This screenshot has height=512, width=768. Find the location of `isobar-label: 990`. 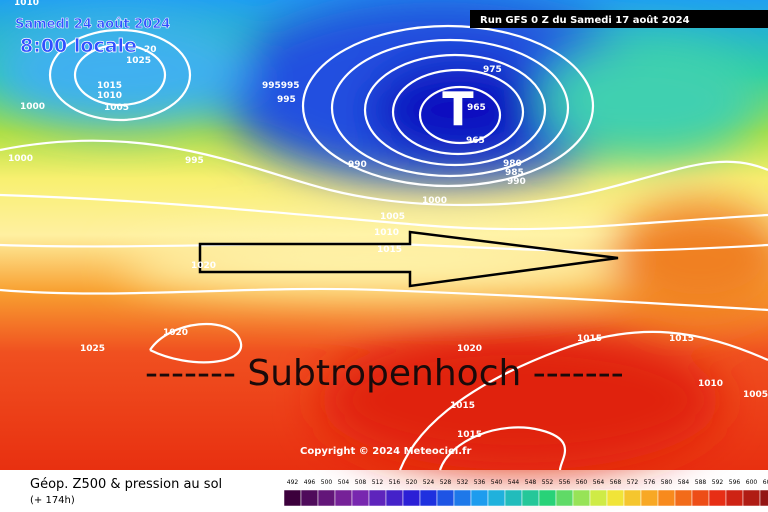

isobar-label: 990 is located at coordinates (357, 165).